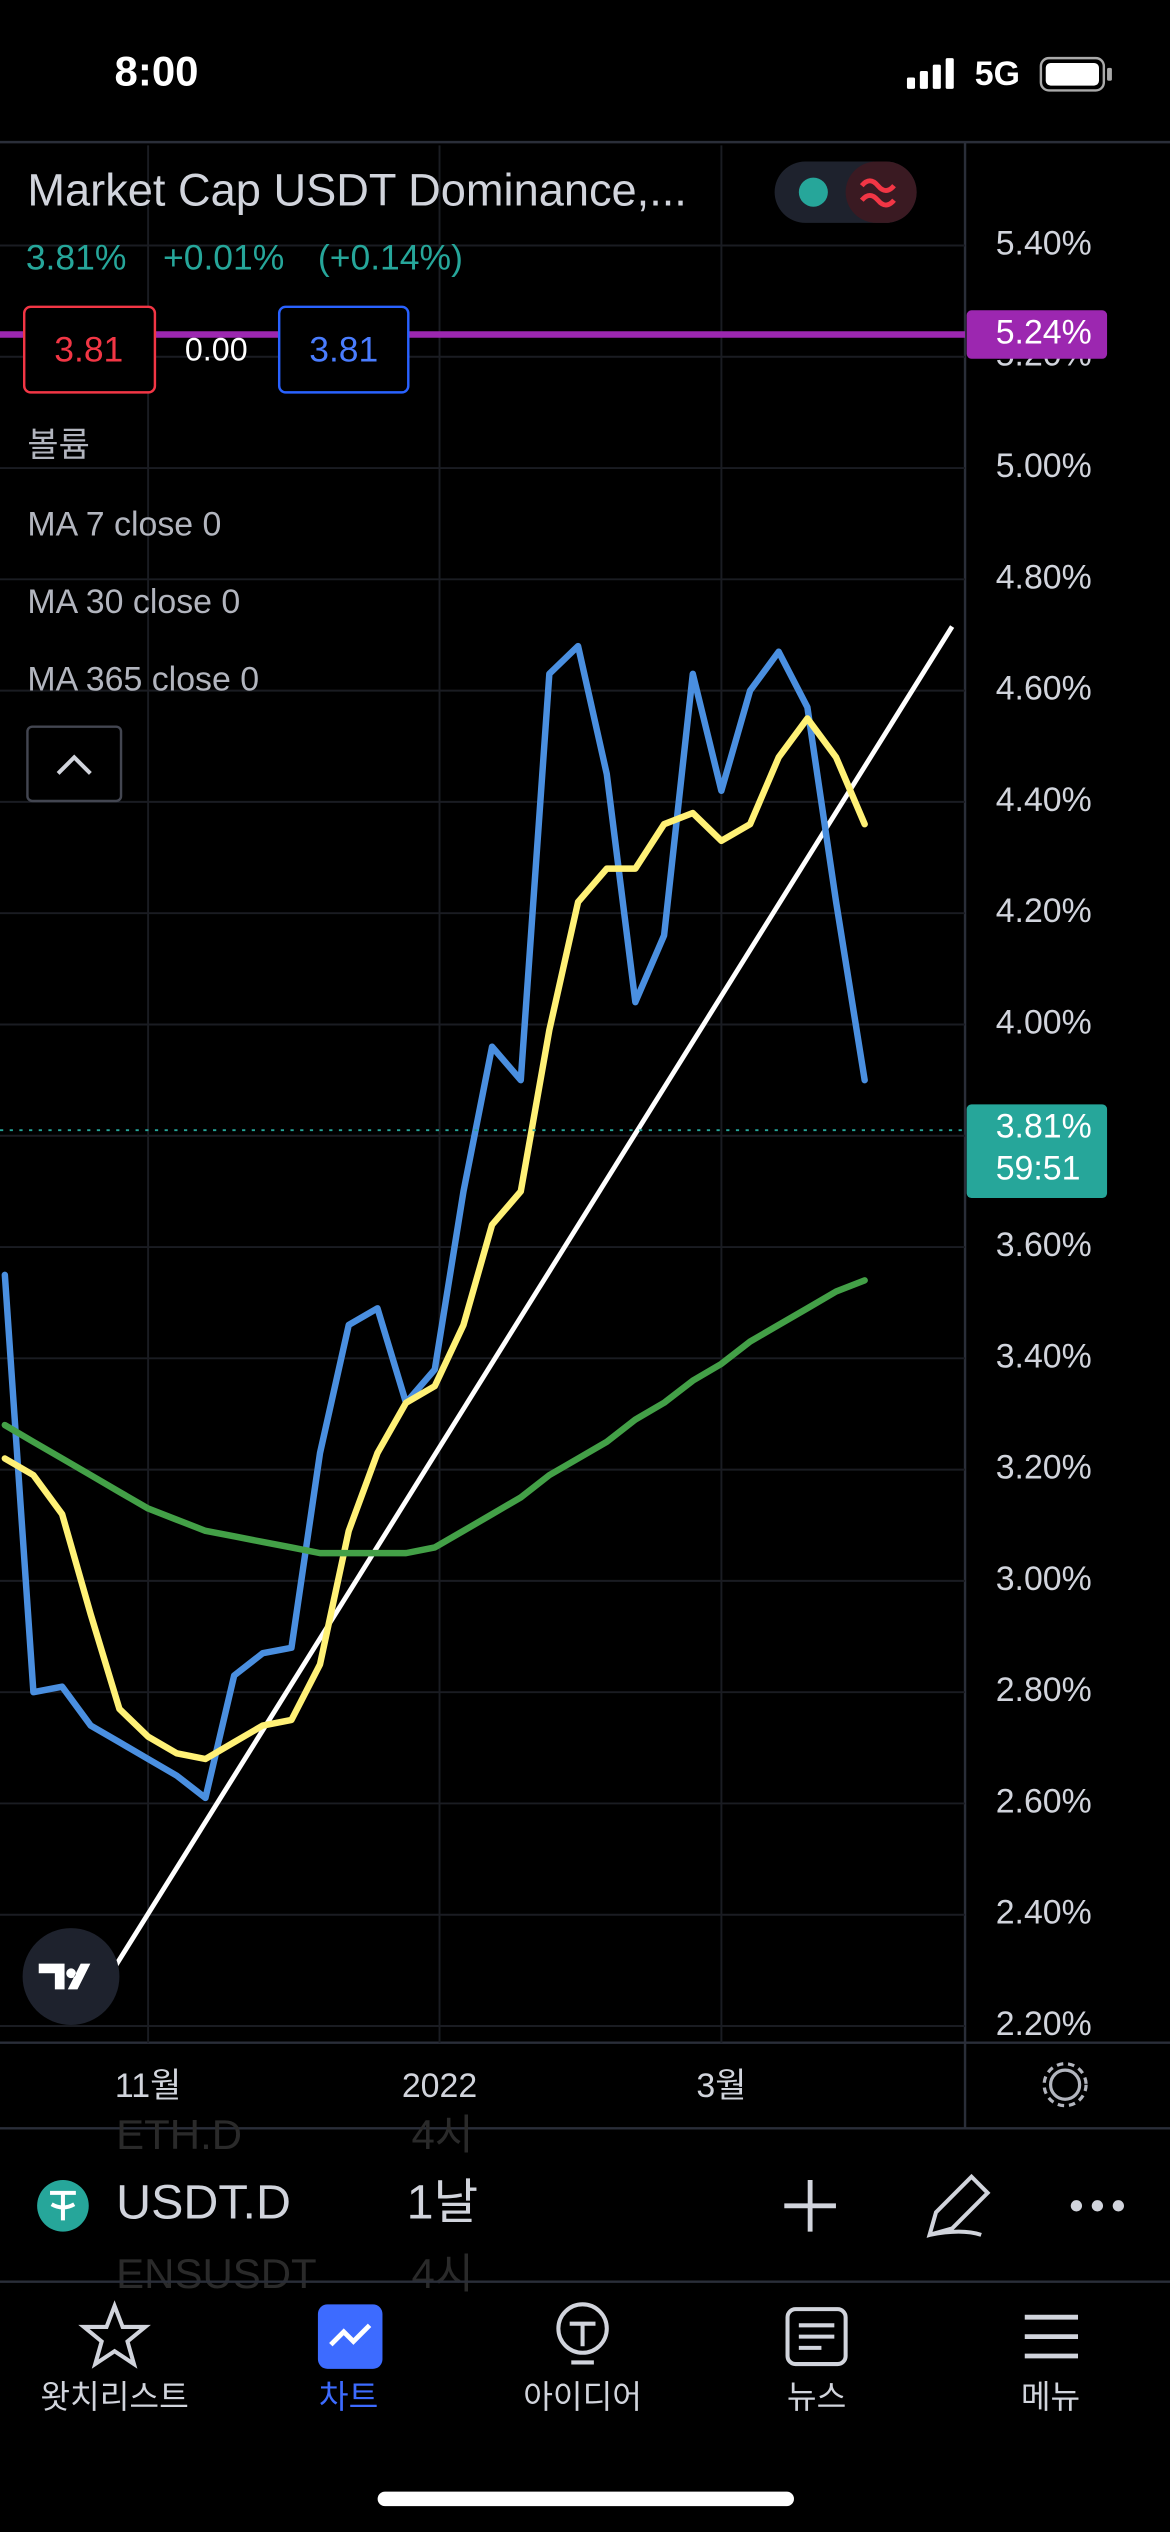 This screenshot has width=1170, height=2532. I want to click on tab-label: 아이디어, so click(582, 2397).